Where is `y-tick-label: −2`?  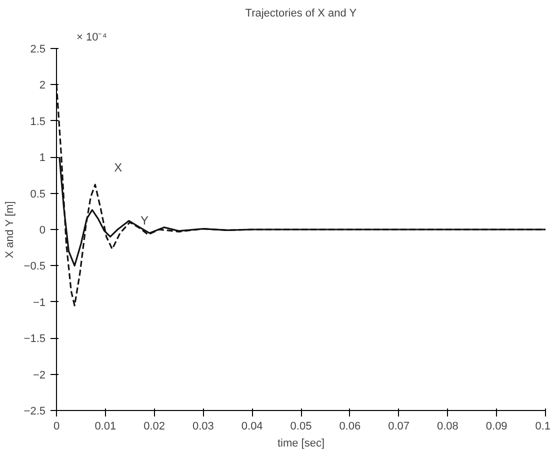
y-tick-label: −2 is located at coordinates (39, 375).